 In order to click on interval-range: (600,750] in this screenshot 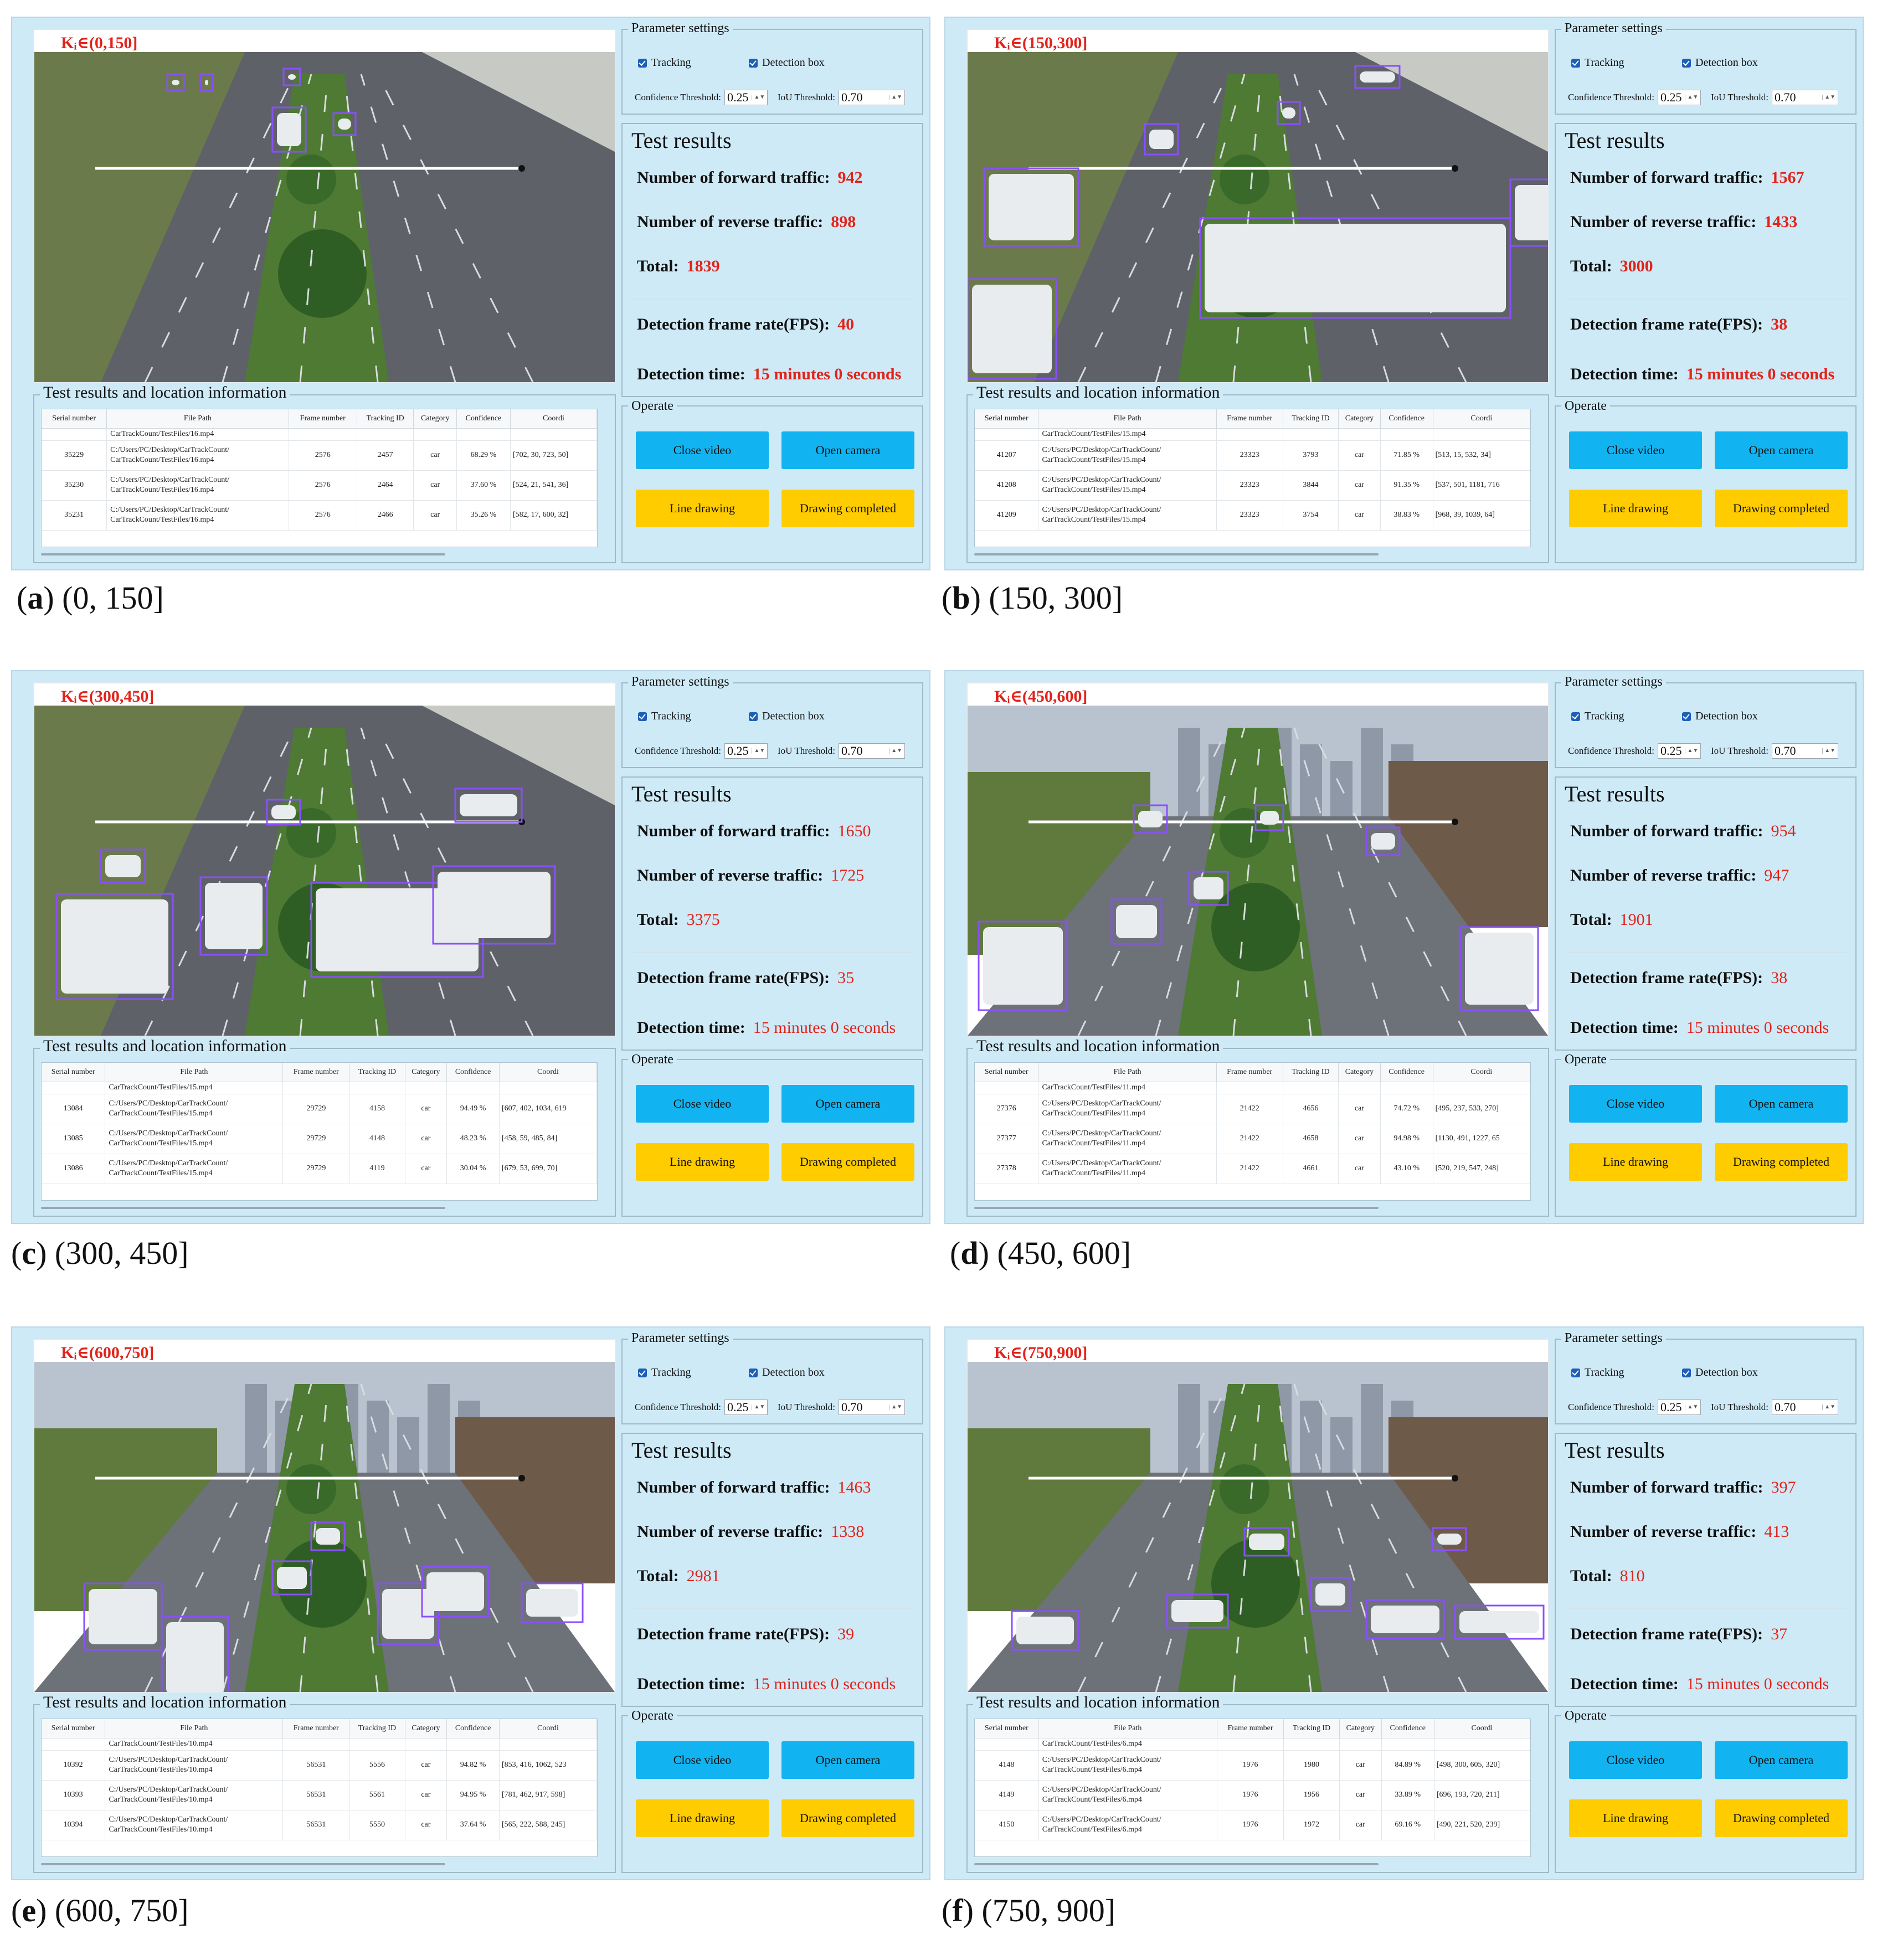, I will do `click(122, 1353)`.